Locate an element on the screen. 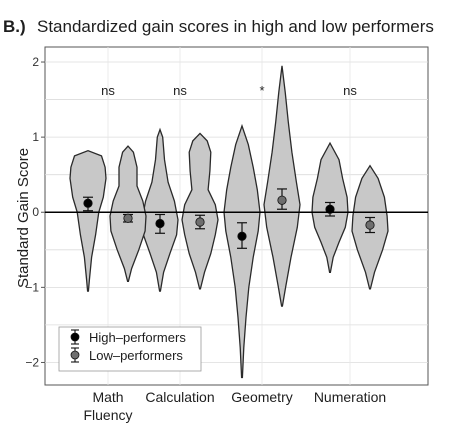 The image size is (474, 436). y-tick-label: −1 is located at coordinates (32, 287).